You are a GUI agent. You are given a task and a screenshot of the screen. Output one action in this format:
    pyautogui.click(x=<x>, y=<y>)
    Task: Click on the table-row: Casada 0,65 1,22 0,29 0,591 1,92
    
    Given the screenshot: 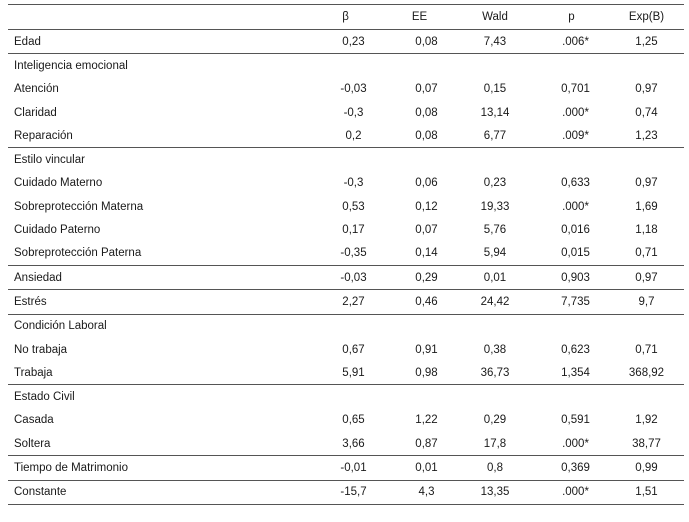 What is the action you would take?
    pyautogui.click(x=346, y=420)
    